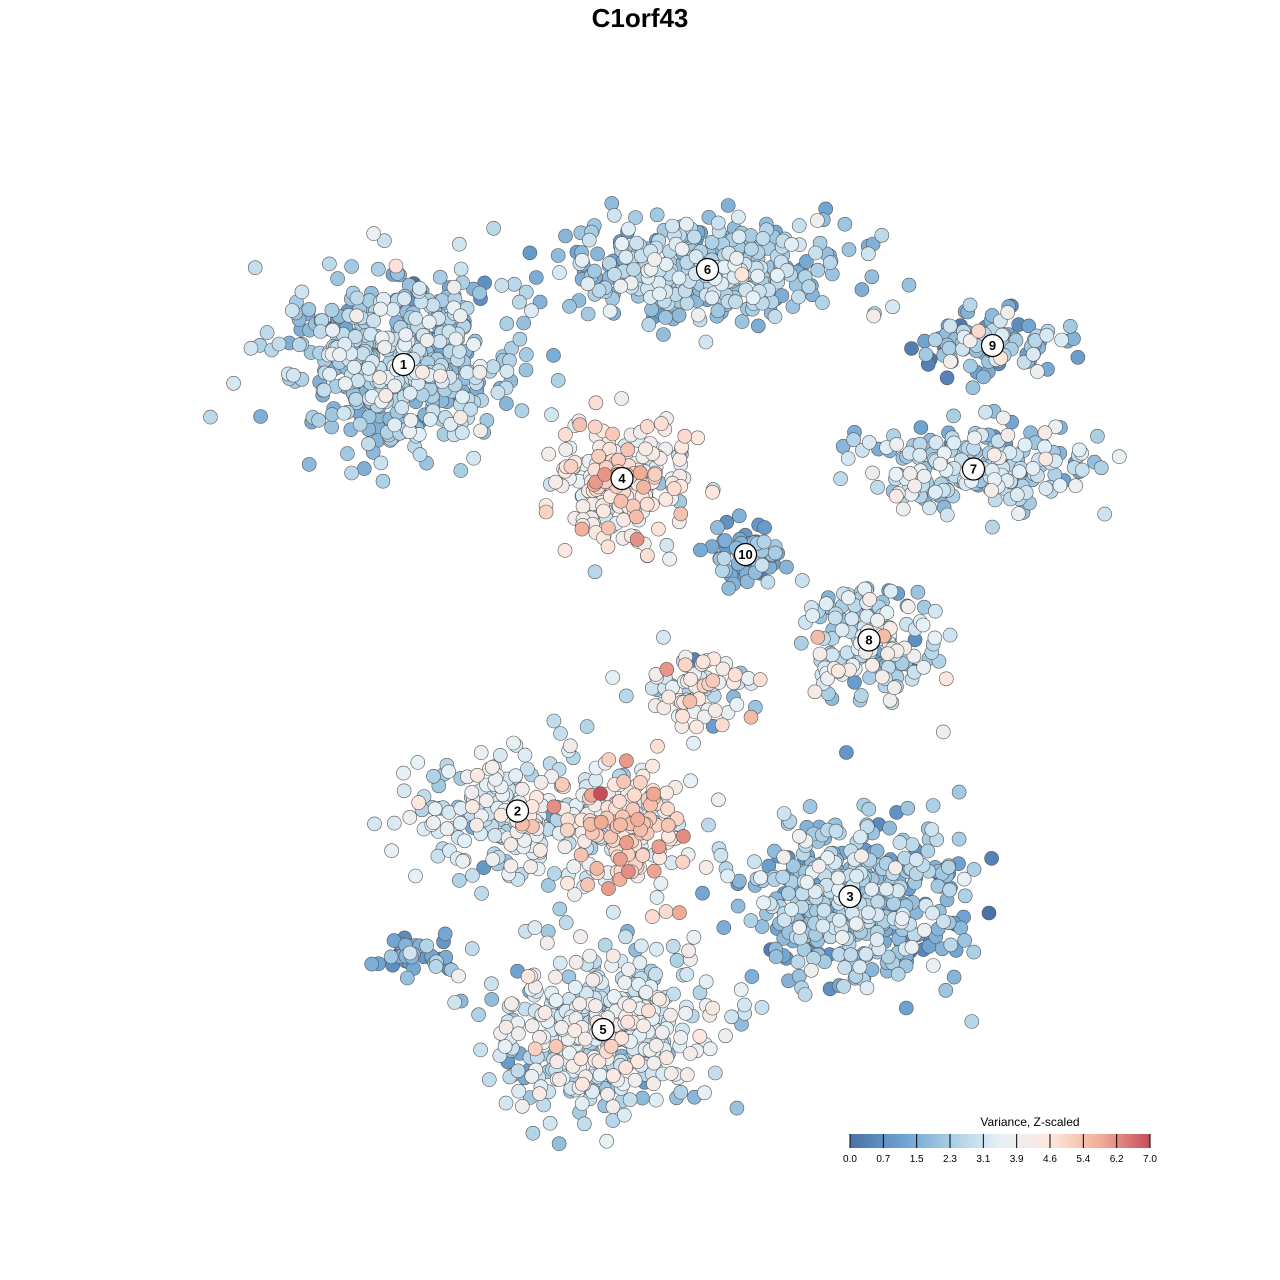  Describe the element at coordinates (983, 1159) in the screenshot. I see `colorbar-tick-label: 3.1` at that location.